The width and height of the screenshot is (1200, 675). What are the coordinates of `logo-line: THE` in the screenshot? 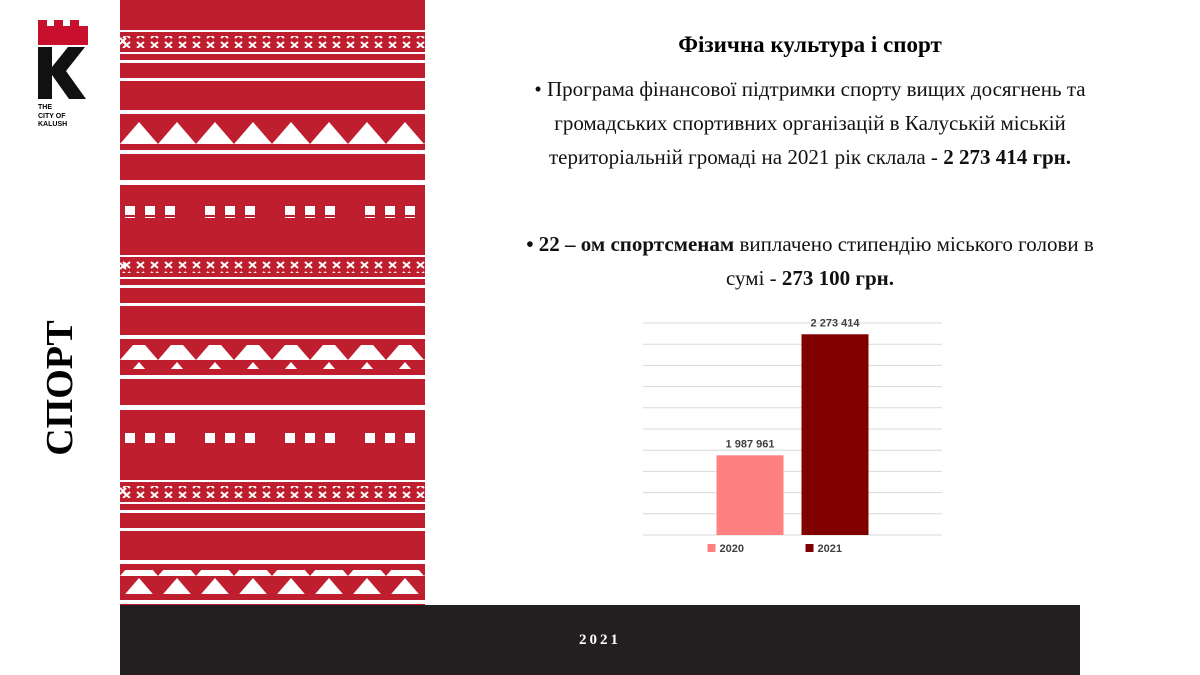 It's located at (45, 107).